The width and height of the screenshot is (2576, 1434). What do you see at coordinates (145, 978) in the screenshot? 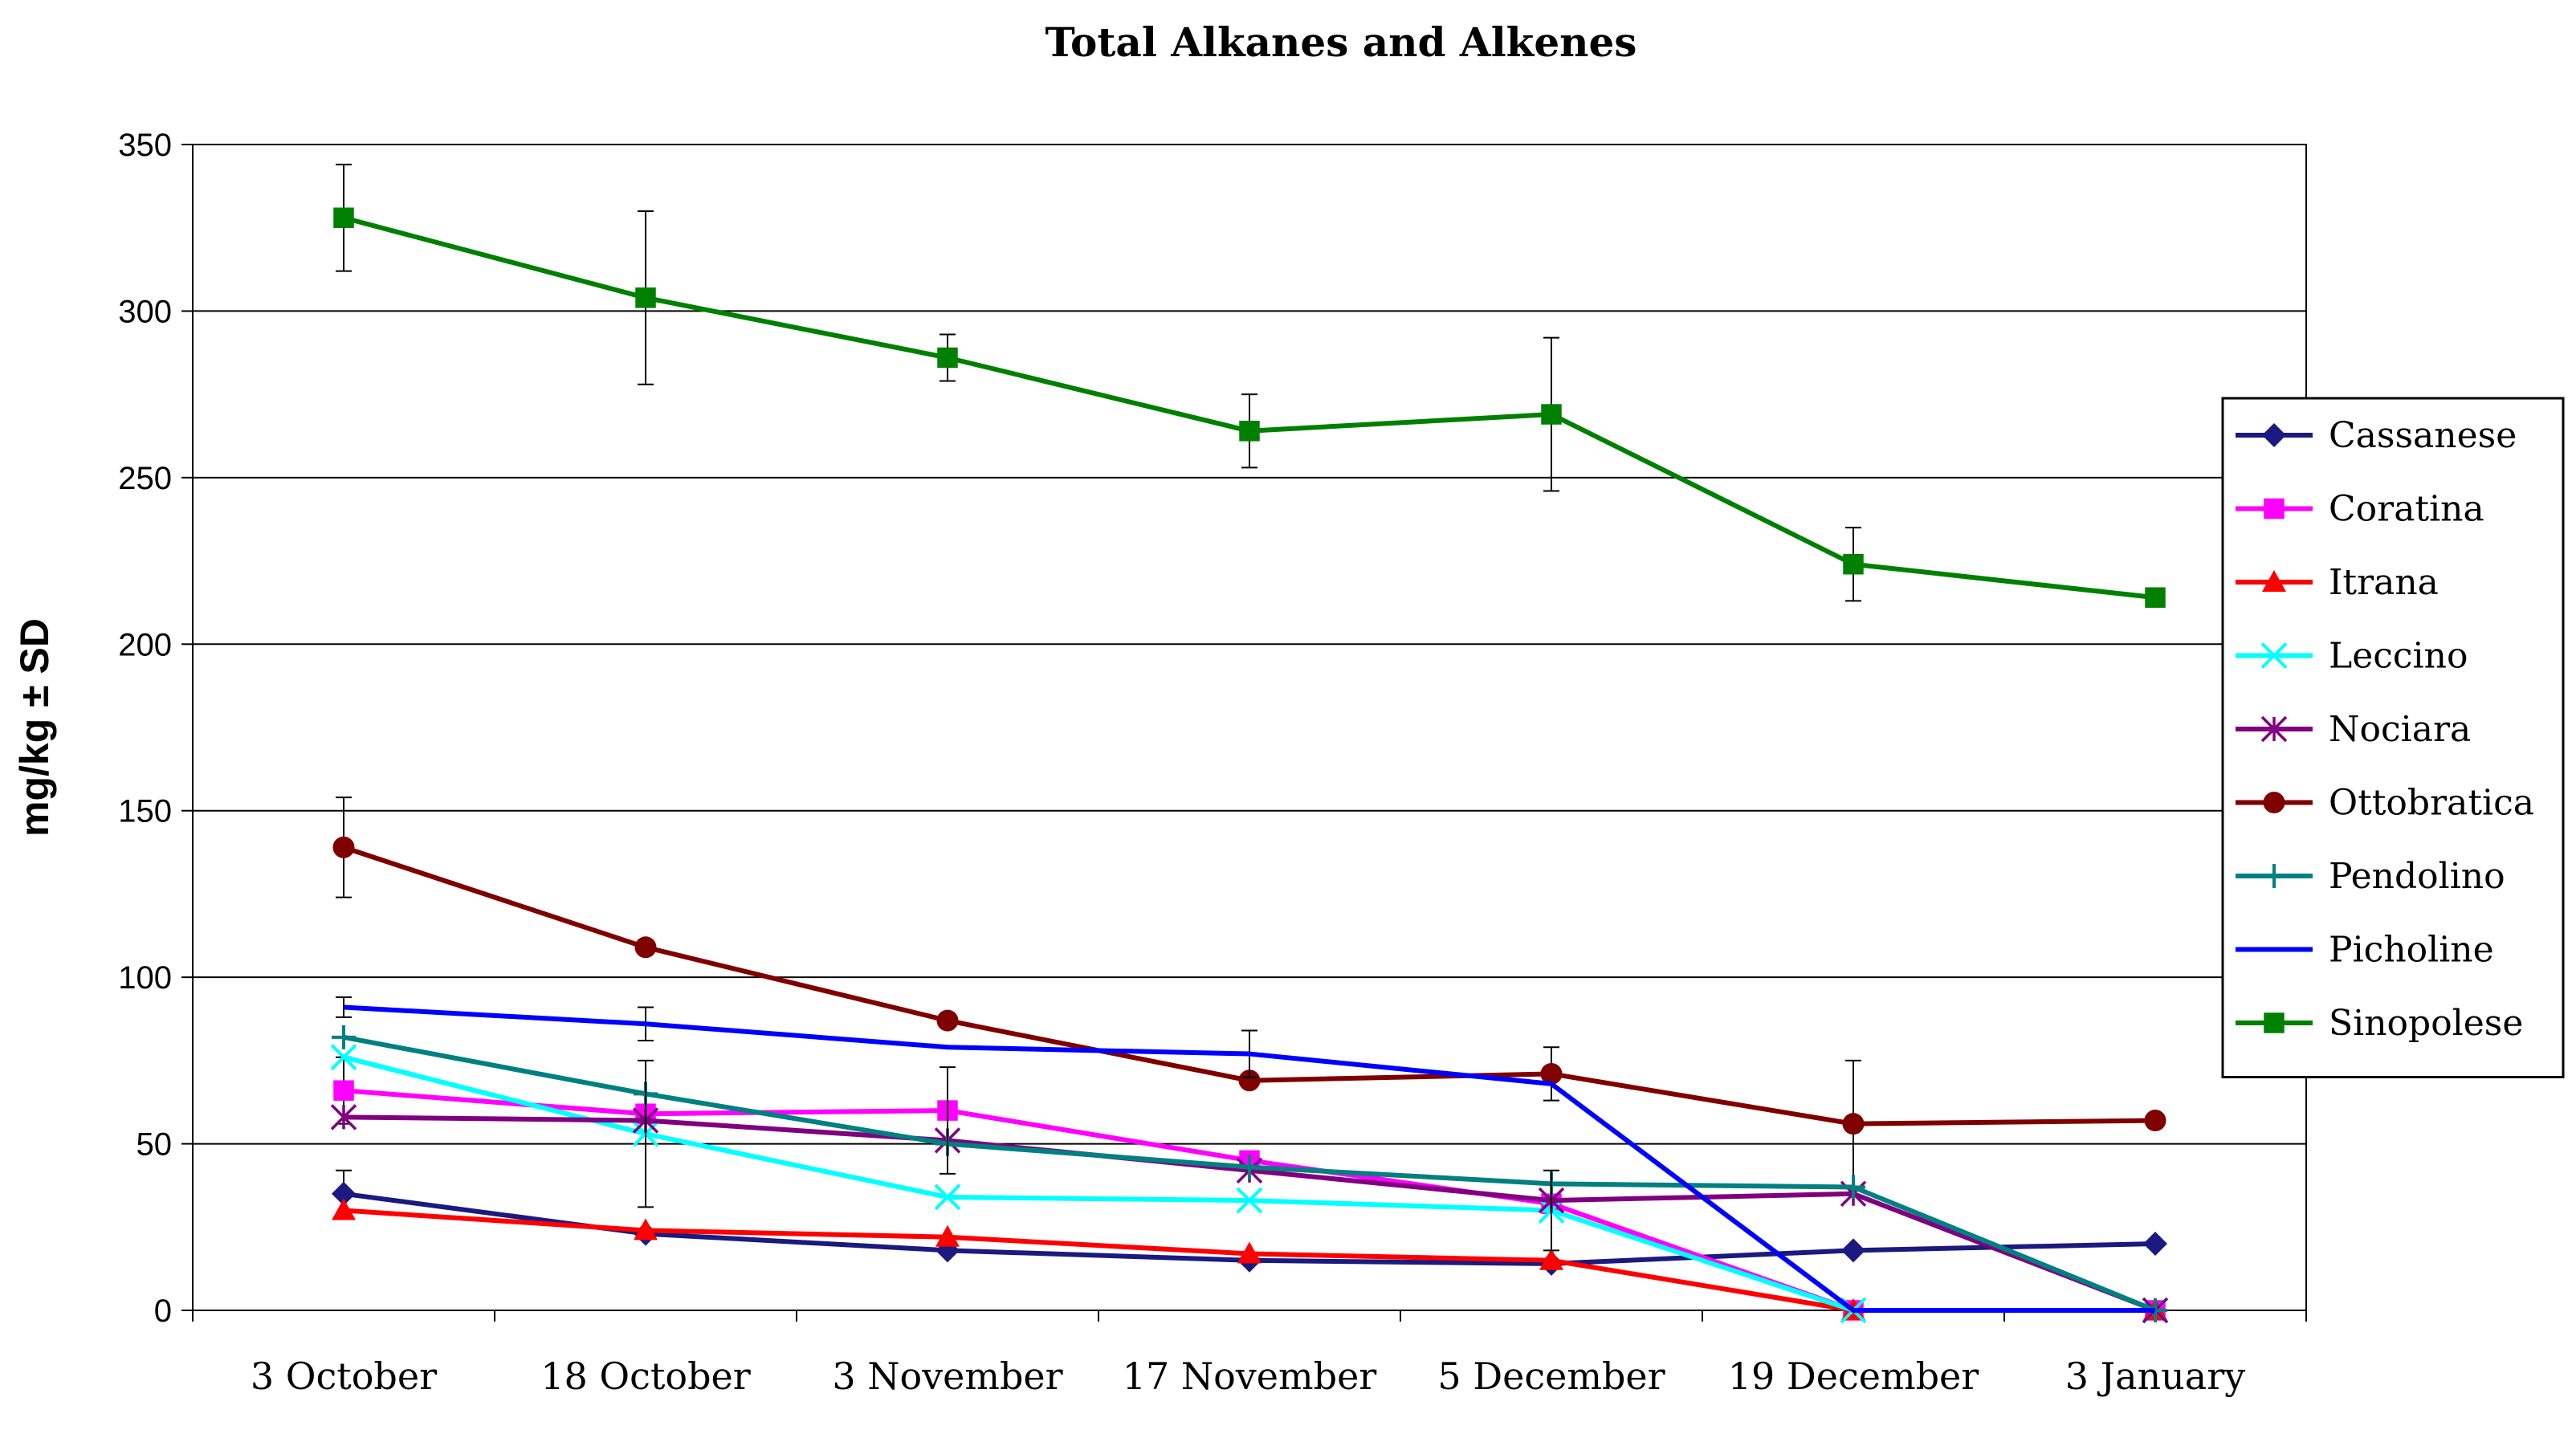
I see `y-tick-label-100: 100` at bounding box center [145, 978].